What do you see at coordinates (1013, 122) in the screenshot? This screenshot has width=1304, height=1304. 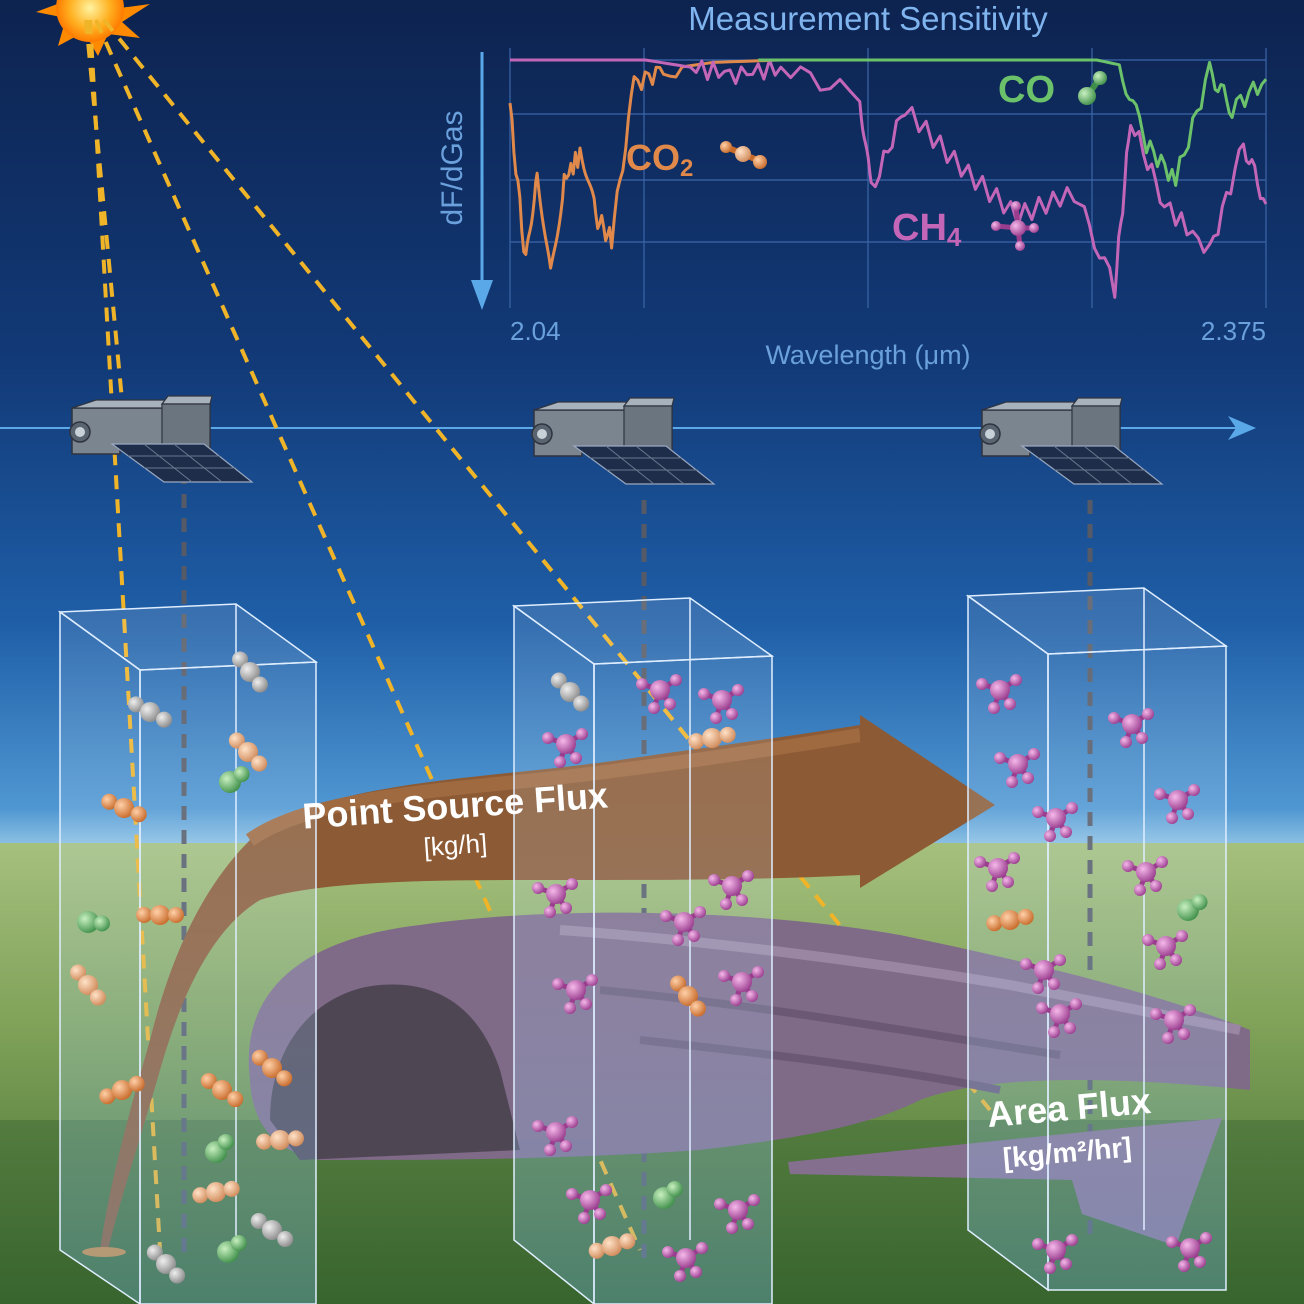 I see `series-line-co` at bounding box center [1013, 122].